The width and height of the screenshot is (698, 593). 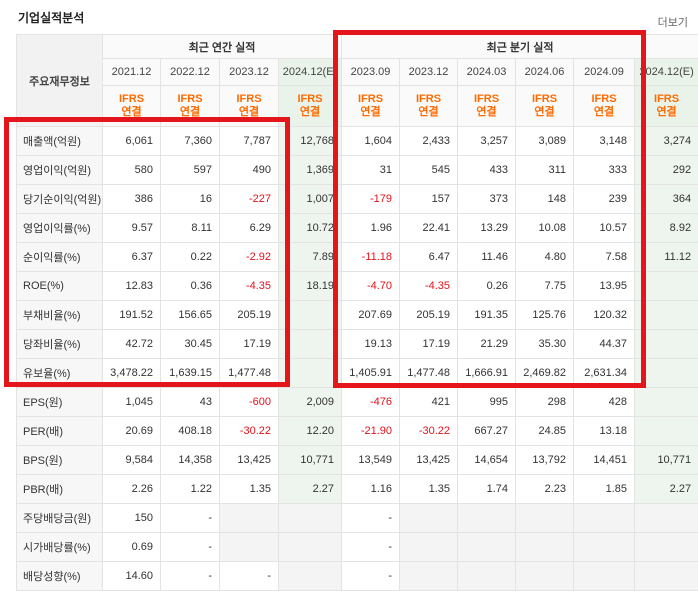 What do you see at coordinates (59, 402) in the screenshot?
I see `row-label: EPS(원)` at bounding box center [59, 402].